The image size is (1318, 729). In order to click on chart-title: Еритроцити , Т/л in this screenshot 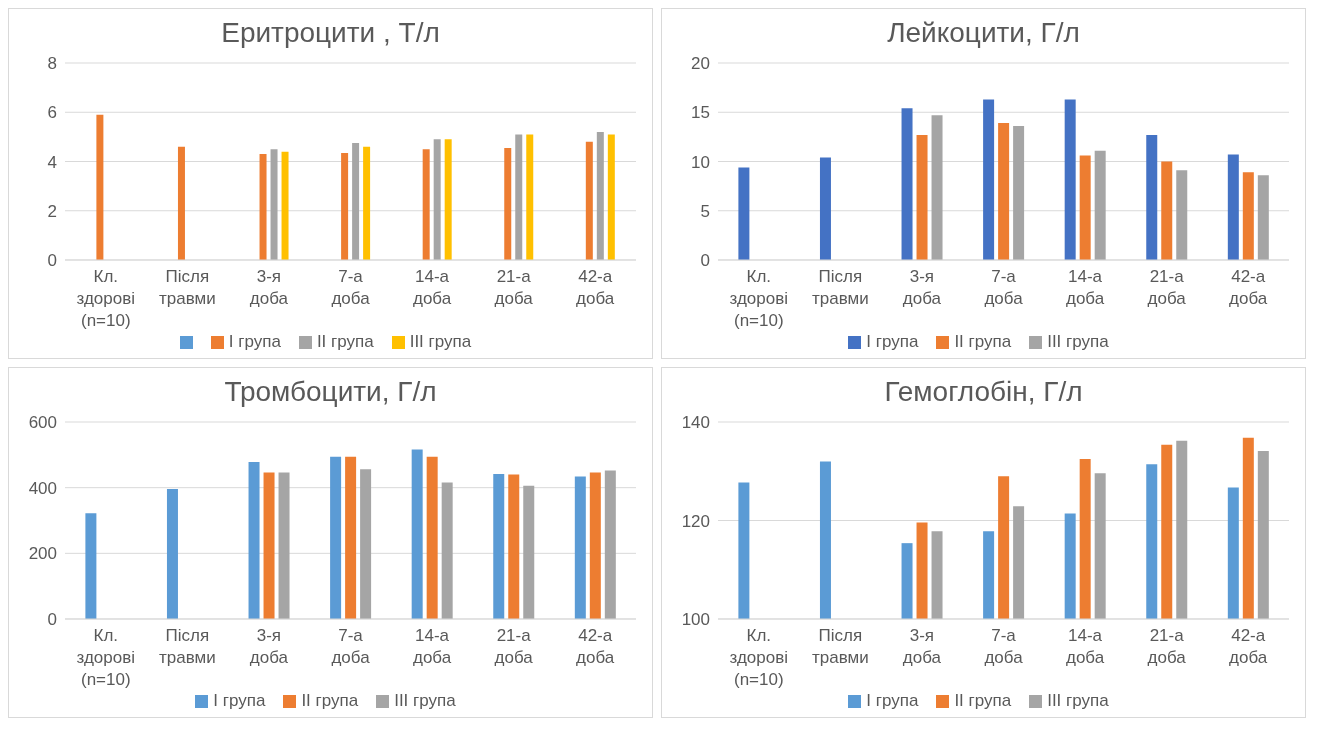, I will do `click(330, 33)`.